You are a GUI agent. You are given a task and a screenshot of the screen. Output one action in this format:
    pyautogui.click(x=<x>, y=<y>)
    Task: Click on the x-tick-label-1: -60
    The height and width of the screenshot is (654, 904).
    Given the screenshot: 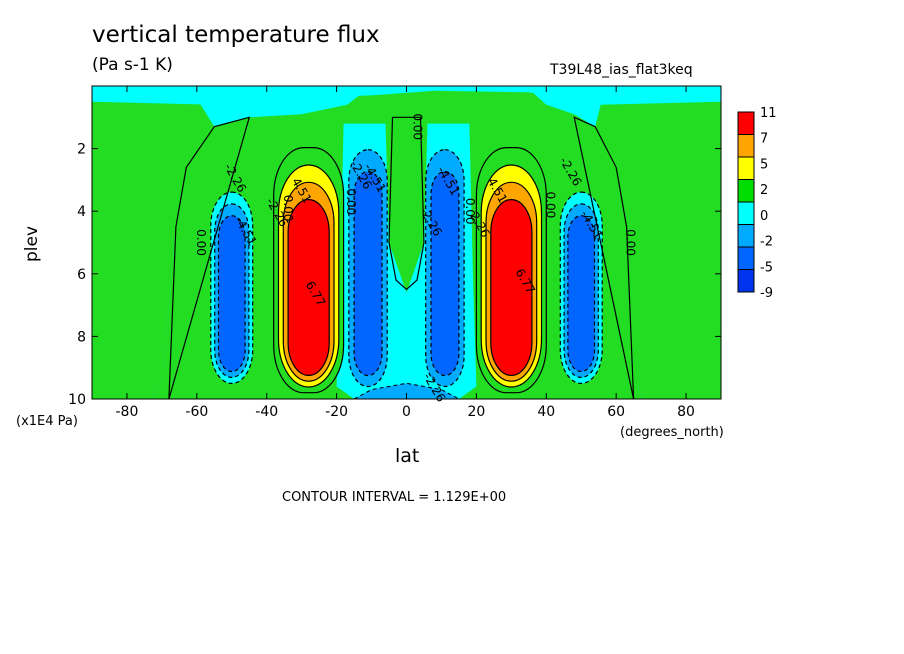 What is the action you would take?
    pyautogui.click(x=196, y=412)
    